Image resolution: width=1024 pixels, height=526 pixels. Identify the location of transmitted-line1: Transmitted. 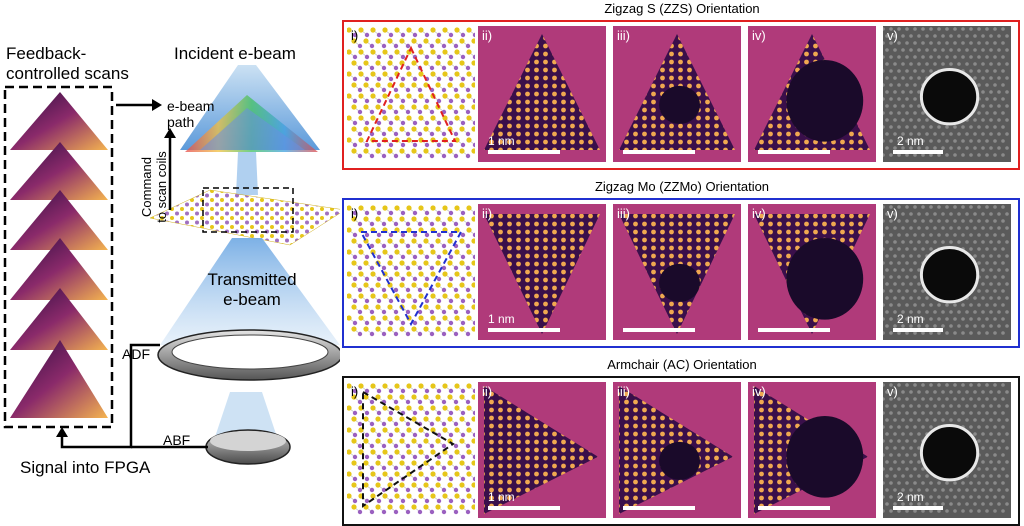
(252, 279).